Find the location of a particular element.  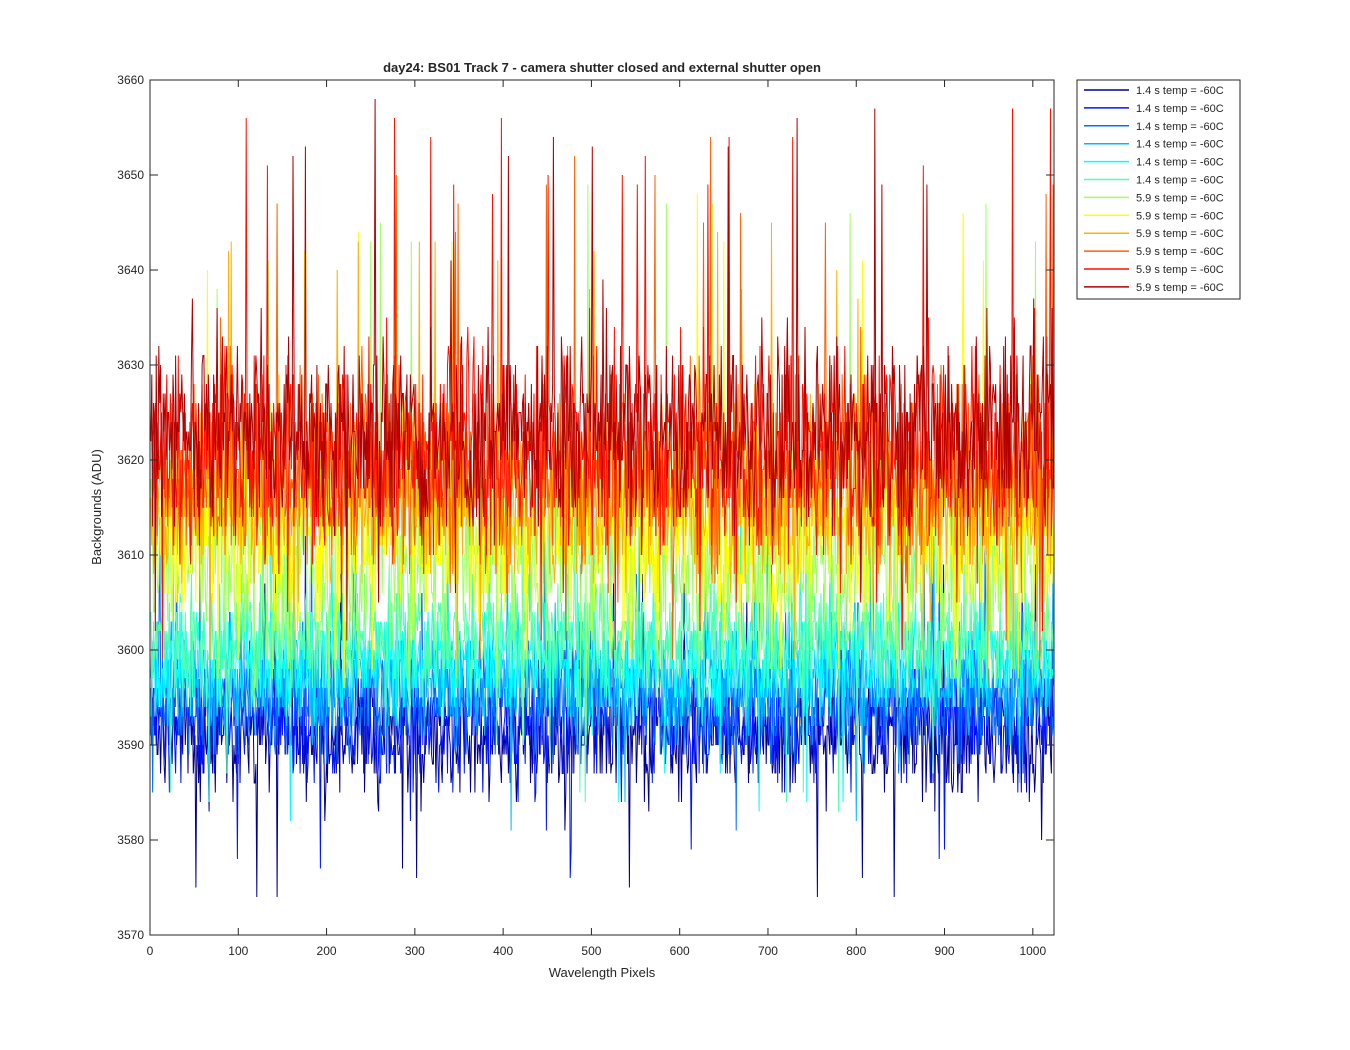

x-tick-label: 800 is located at coordinates (856, 951).